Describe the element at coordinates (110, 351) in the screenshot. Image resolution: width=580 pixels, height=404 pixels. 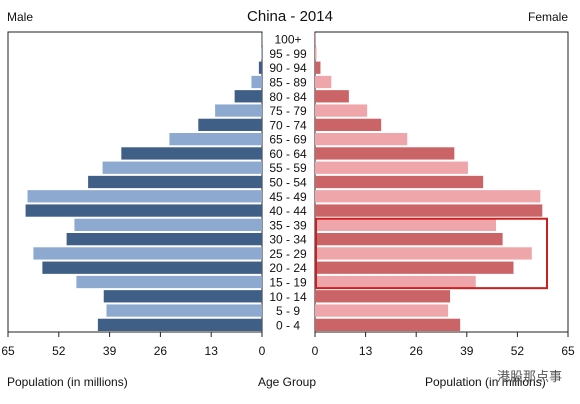
I see `male-tick-label: 39` at that location.